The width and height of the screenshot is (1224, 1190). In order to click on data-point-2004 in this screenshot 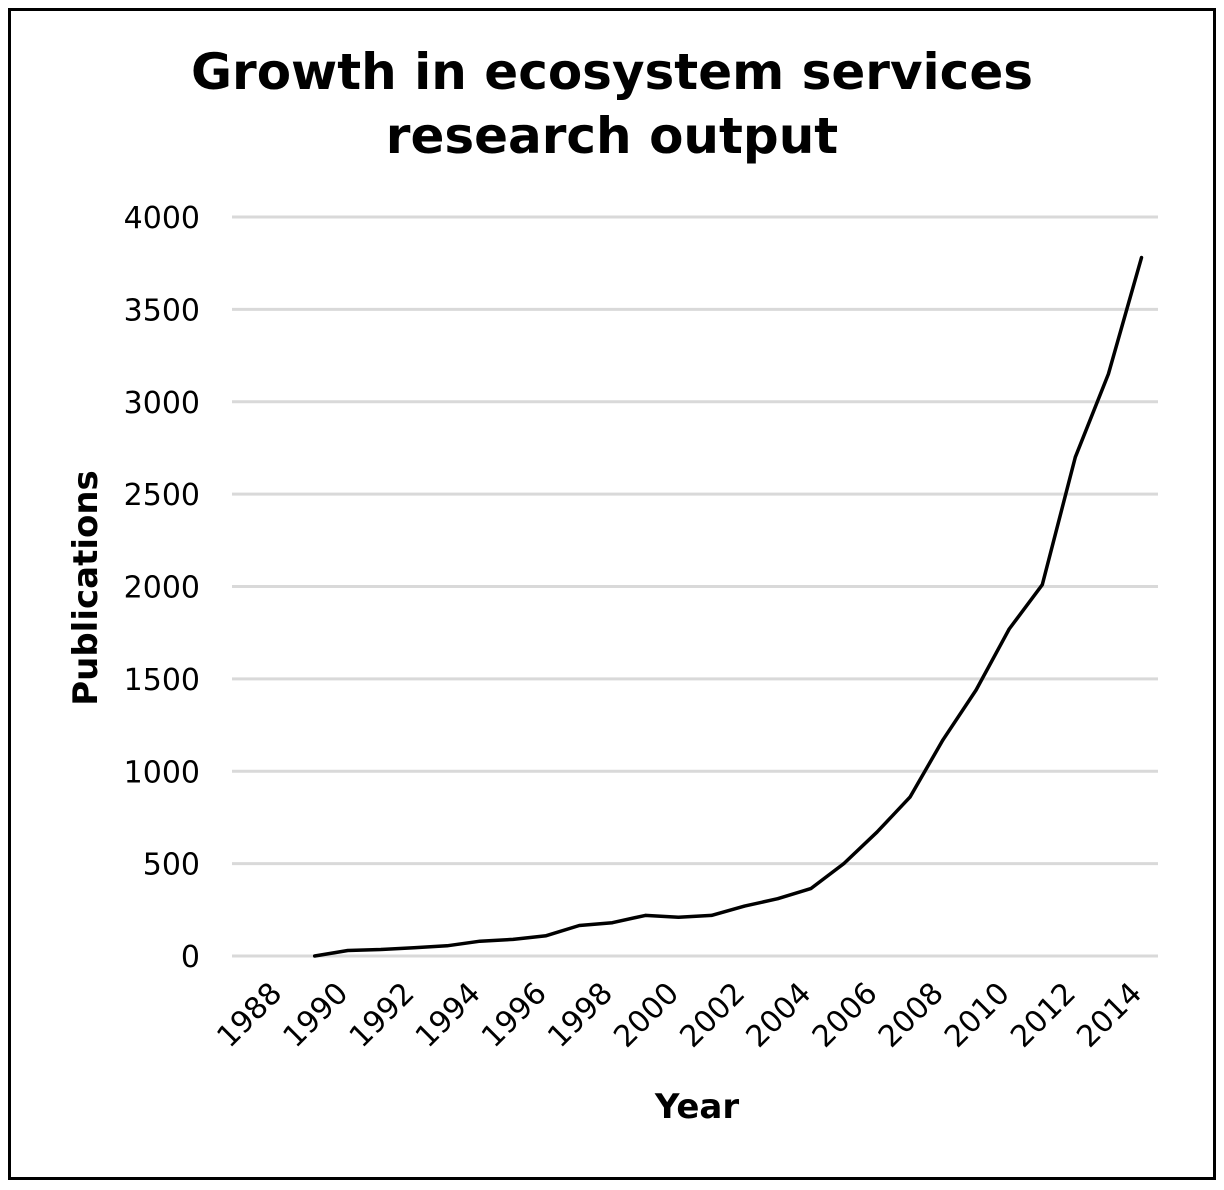, I will do `click(778, 899)`.